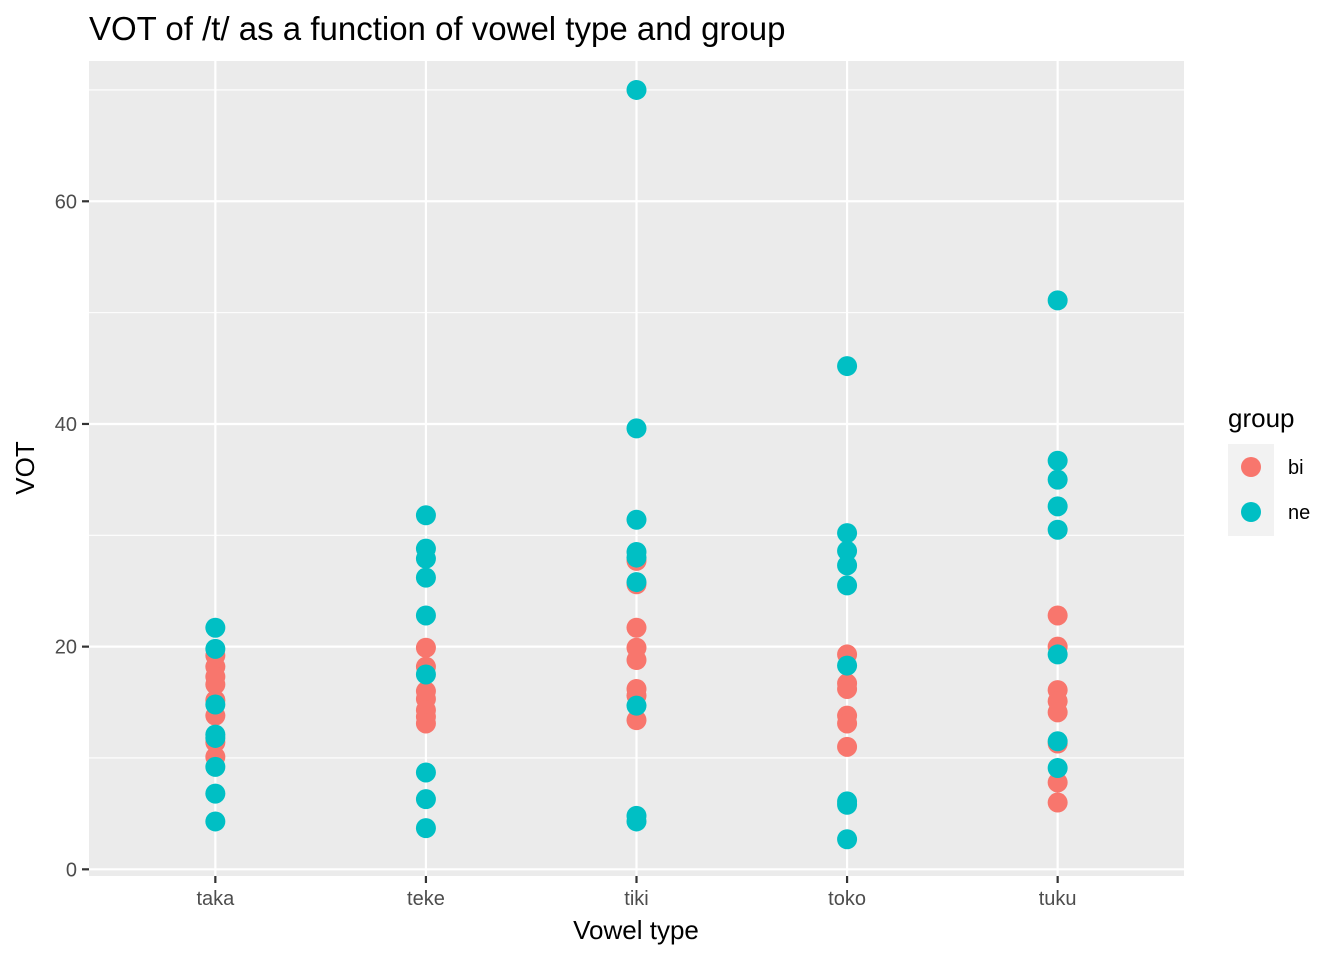 This screenshot has width=1344, height=960. What do you see at coordinates (636, 930) in the screenshot?
I see `x-axis-title: Vowel type` at bounding box center [636, 930].